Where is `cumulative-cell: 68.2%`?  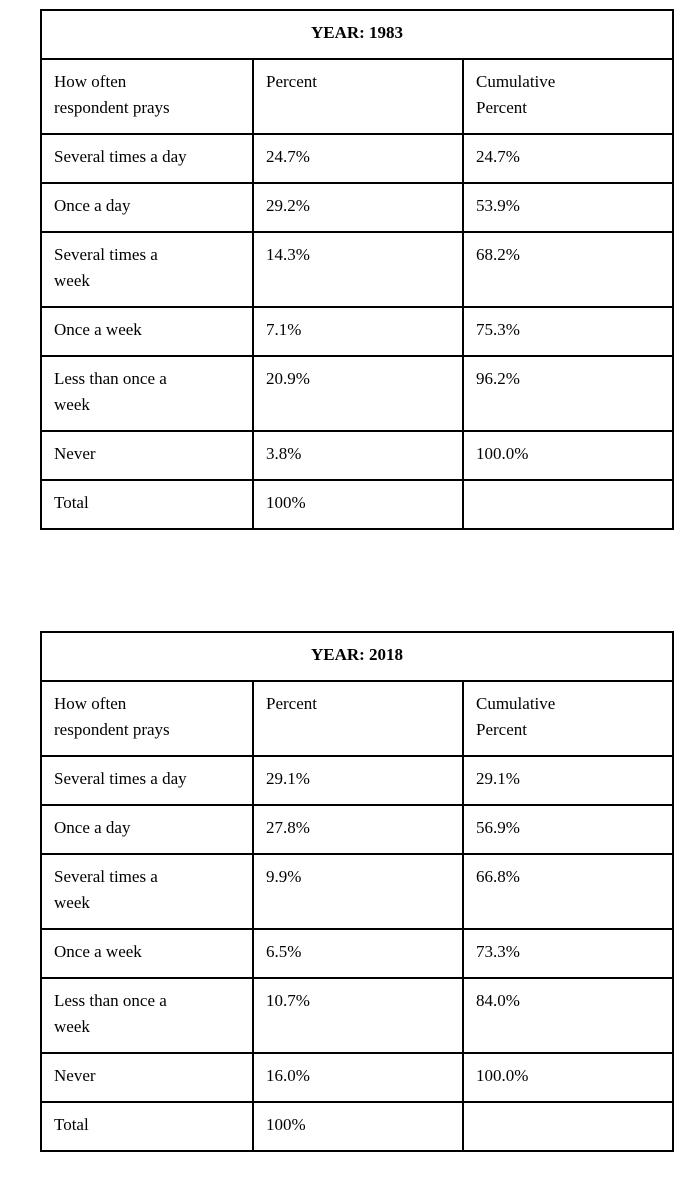
cumulative-cell: 68.2% is located at coordinates (568, 269).